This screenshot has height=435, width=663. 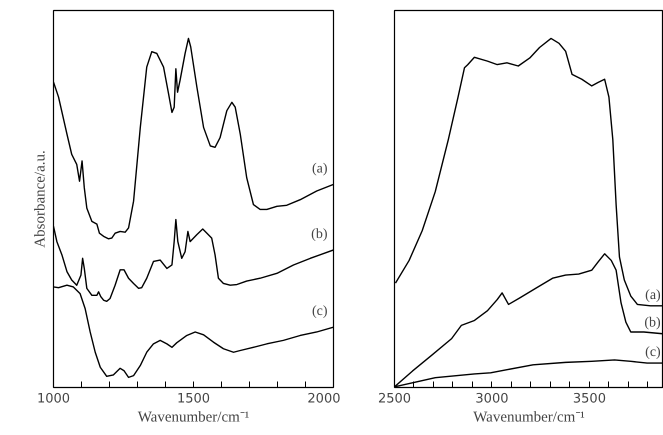 I want to click on x-tick-label: 2000, so click(x=324, y=399).